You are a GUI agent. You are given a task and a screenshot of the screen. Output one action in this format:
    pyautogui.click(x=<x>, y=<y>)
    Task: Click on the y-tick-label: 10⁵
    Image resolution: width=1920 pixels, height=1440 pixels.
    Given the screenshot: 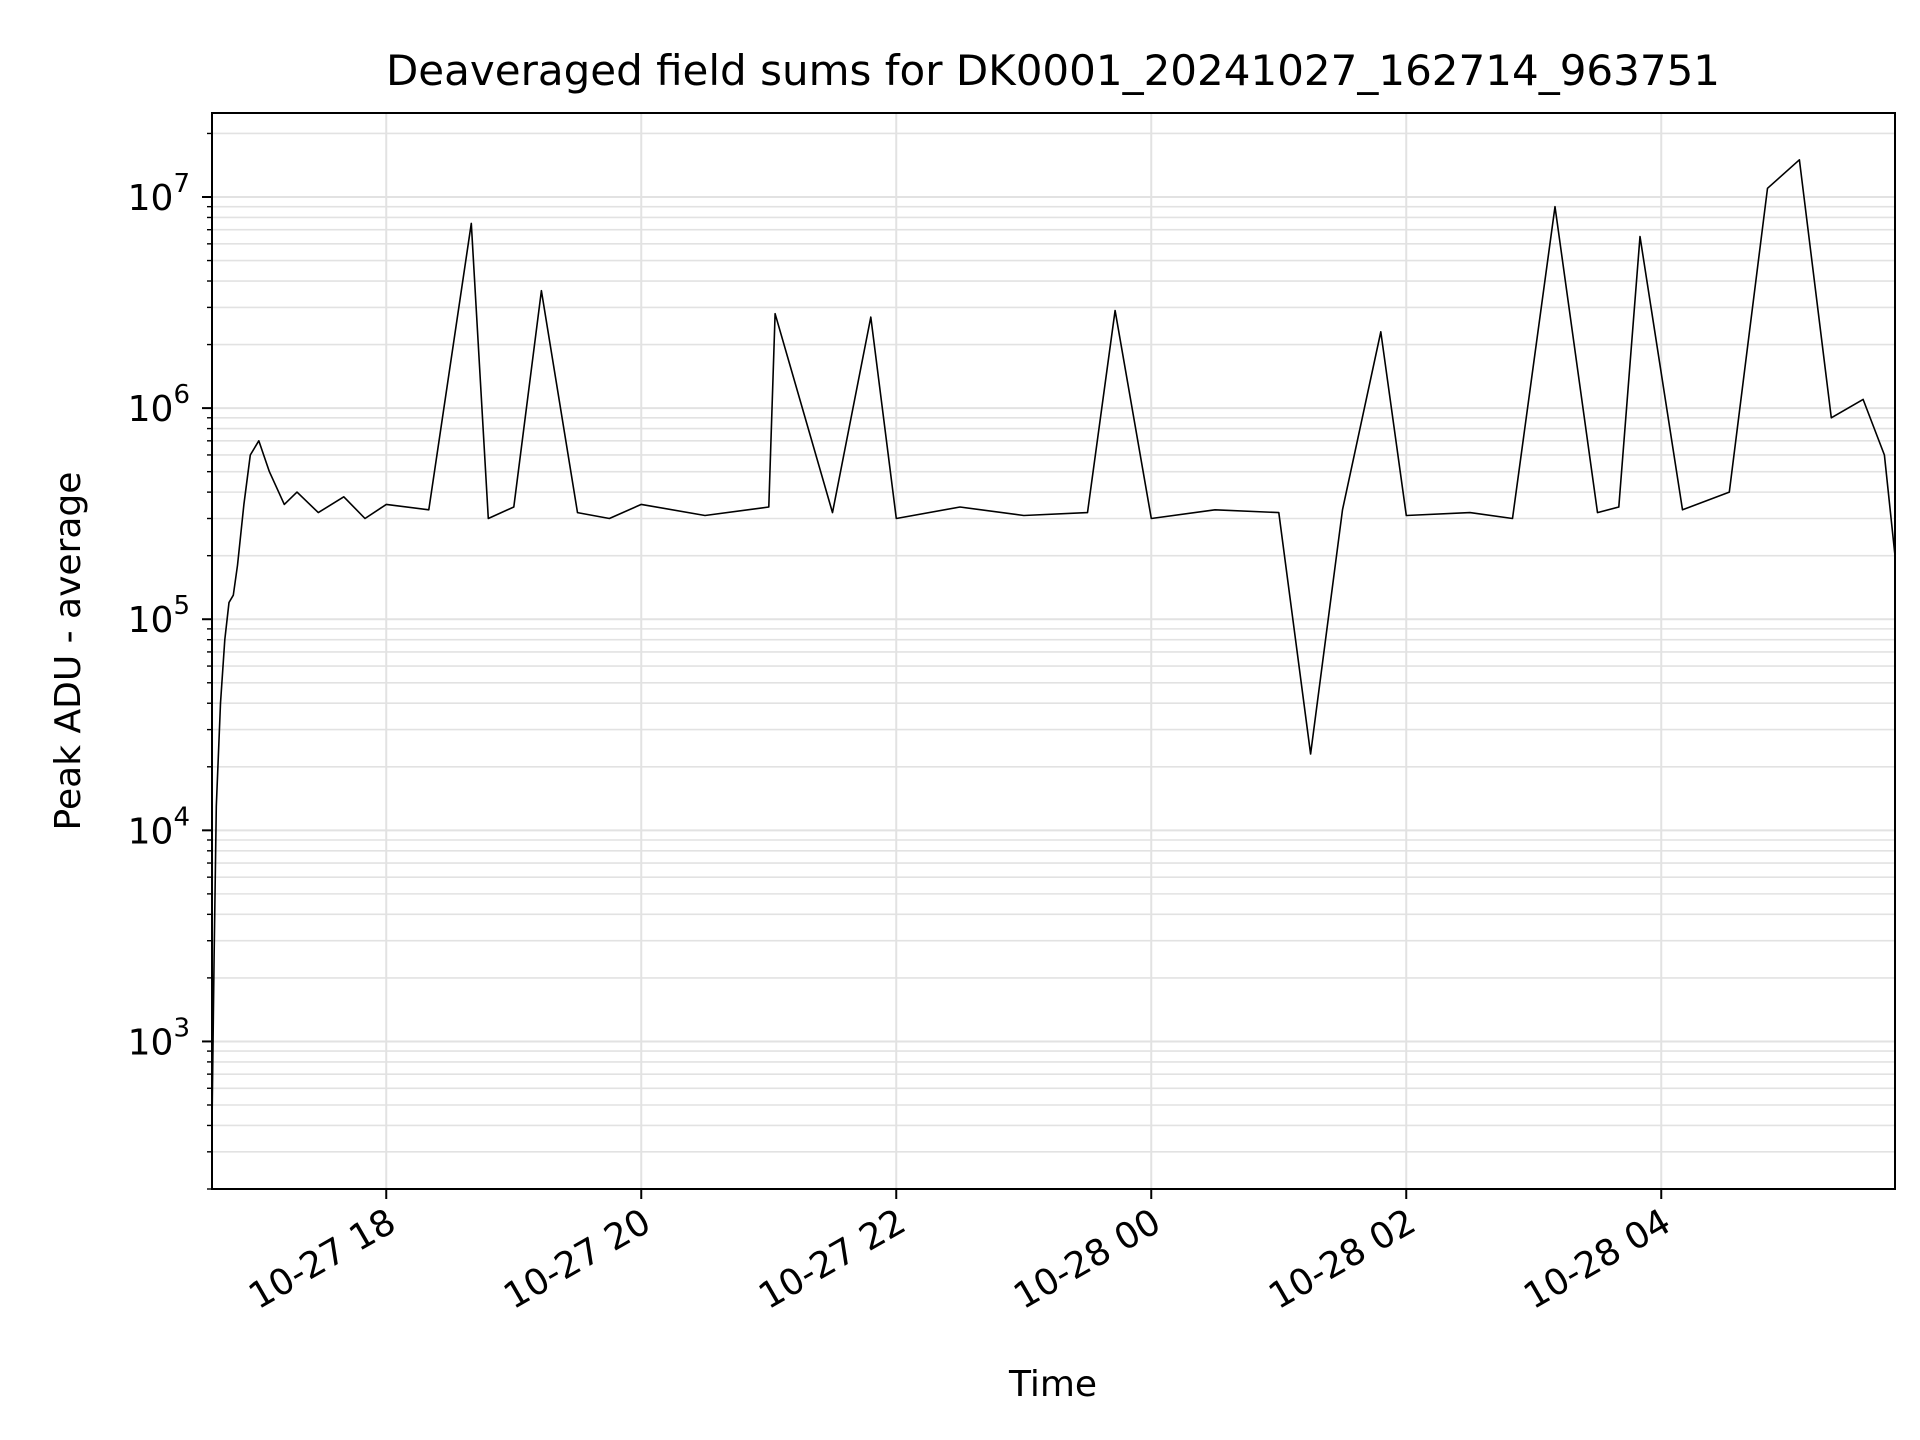 What is the action you would take?
    pyautogui.click(x=159, y=616)
    